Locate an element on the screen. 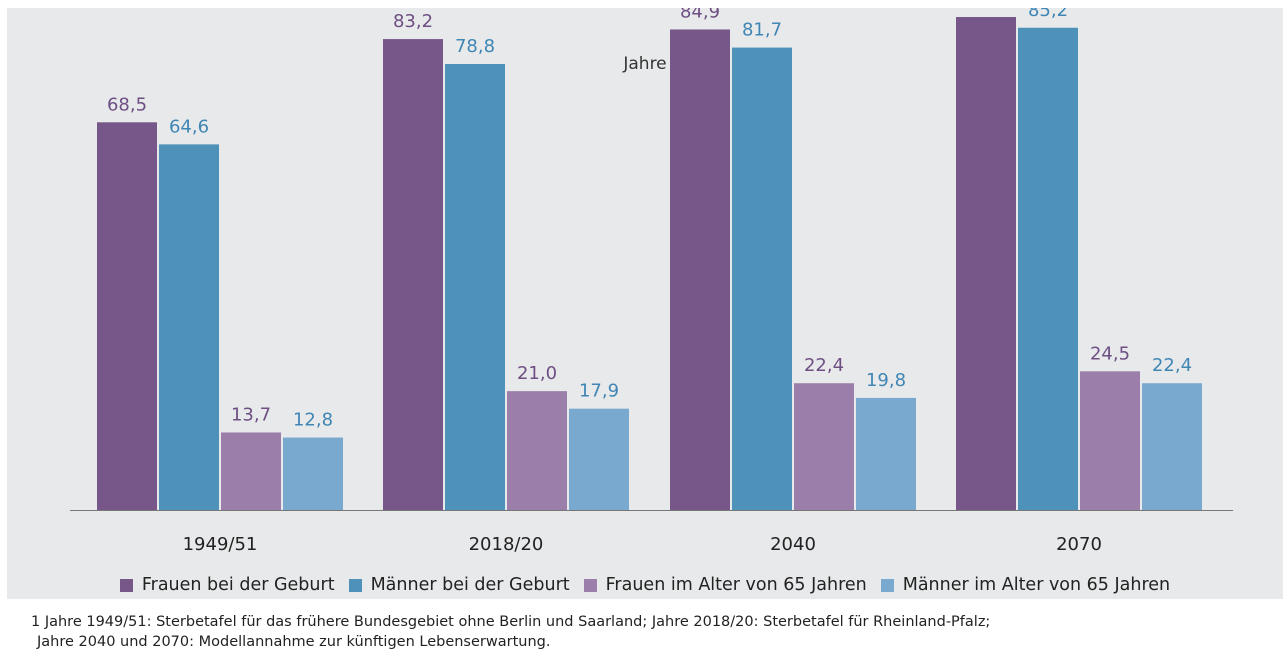  legend-label: Frauen bei der Geburt is located at coordinates (238, 585).